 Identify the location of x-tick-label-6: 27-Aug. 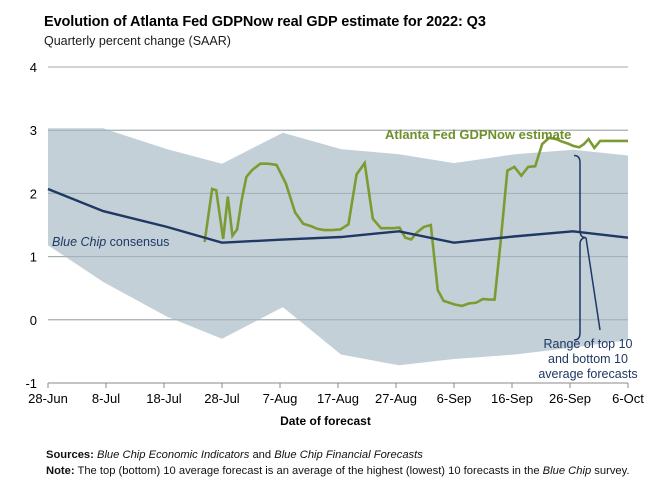
(396, 398).